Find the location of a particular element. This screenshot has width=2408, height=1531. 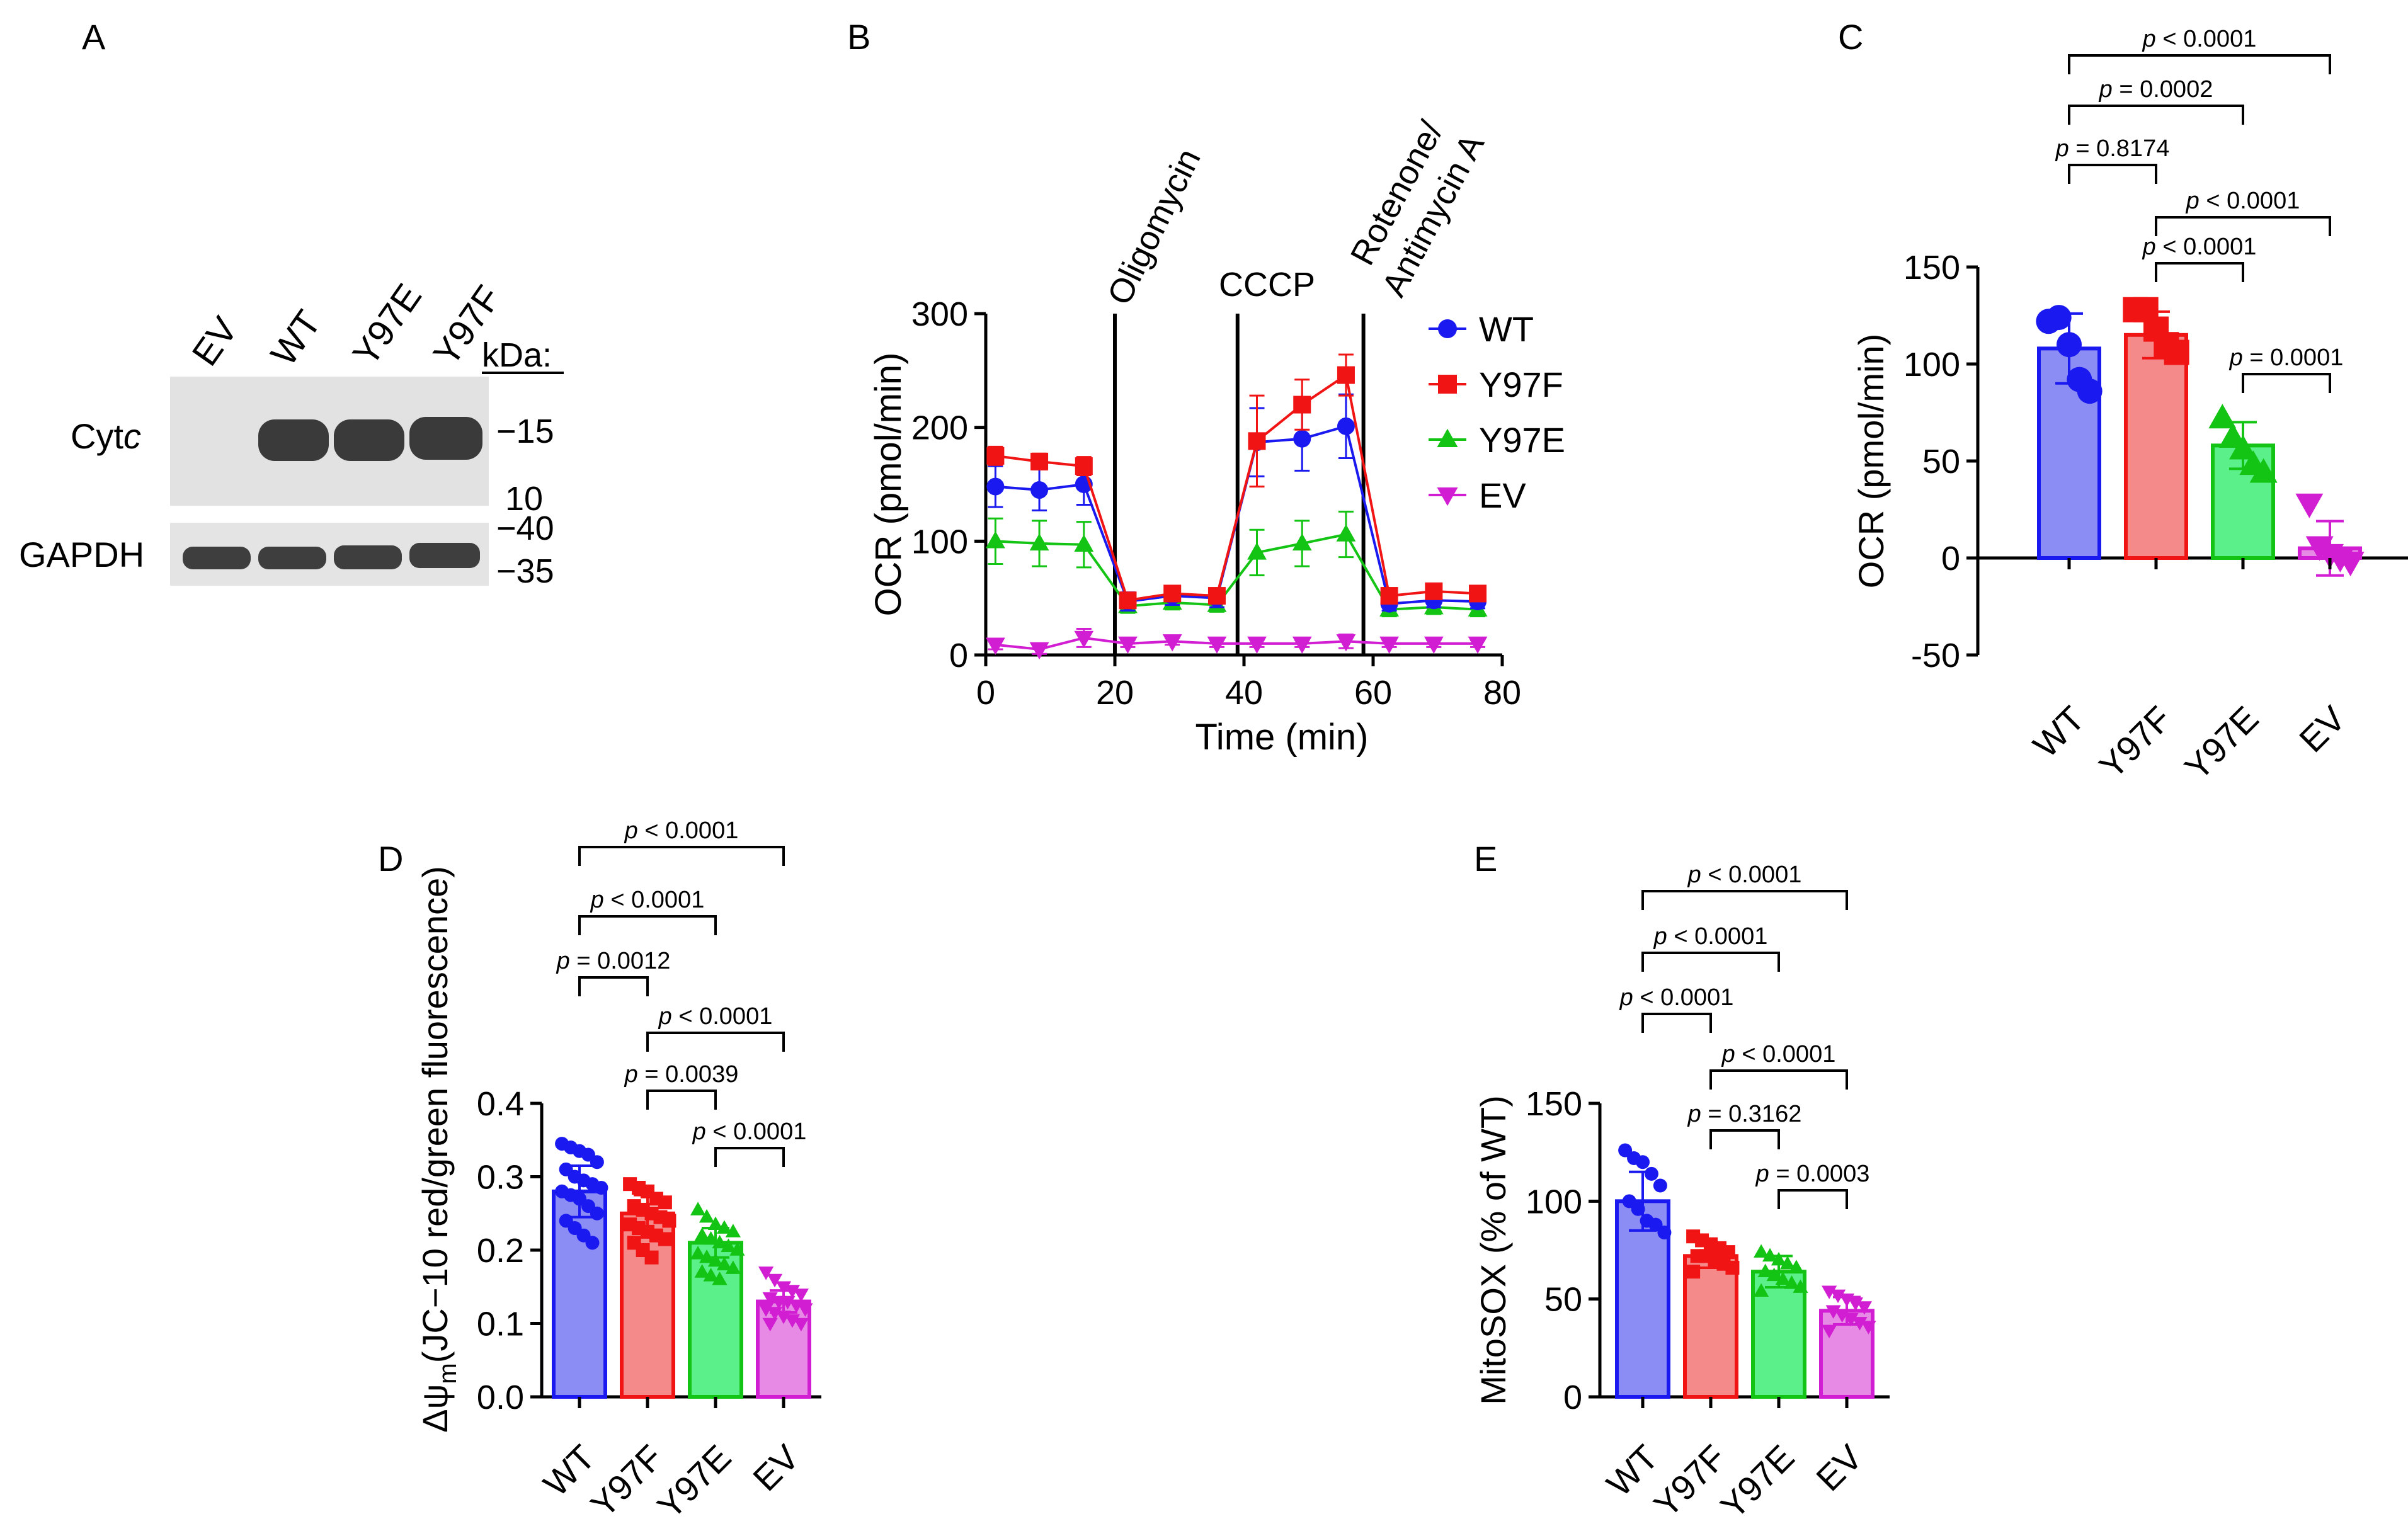

y-axis-title: Δψm(JC−10 red/green fluorescence) is located at coordinates (438, 1149).